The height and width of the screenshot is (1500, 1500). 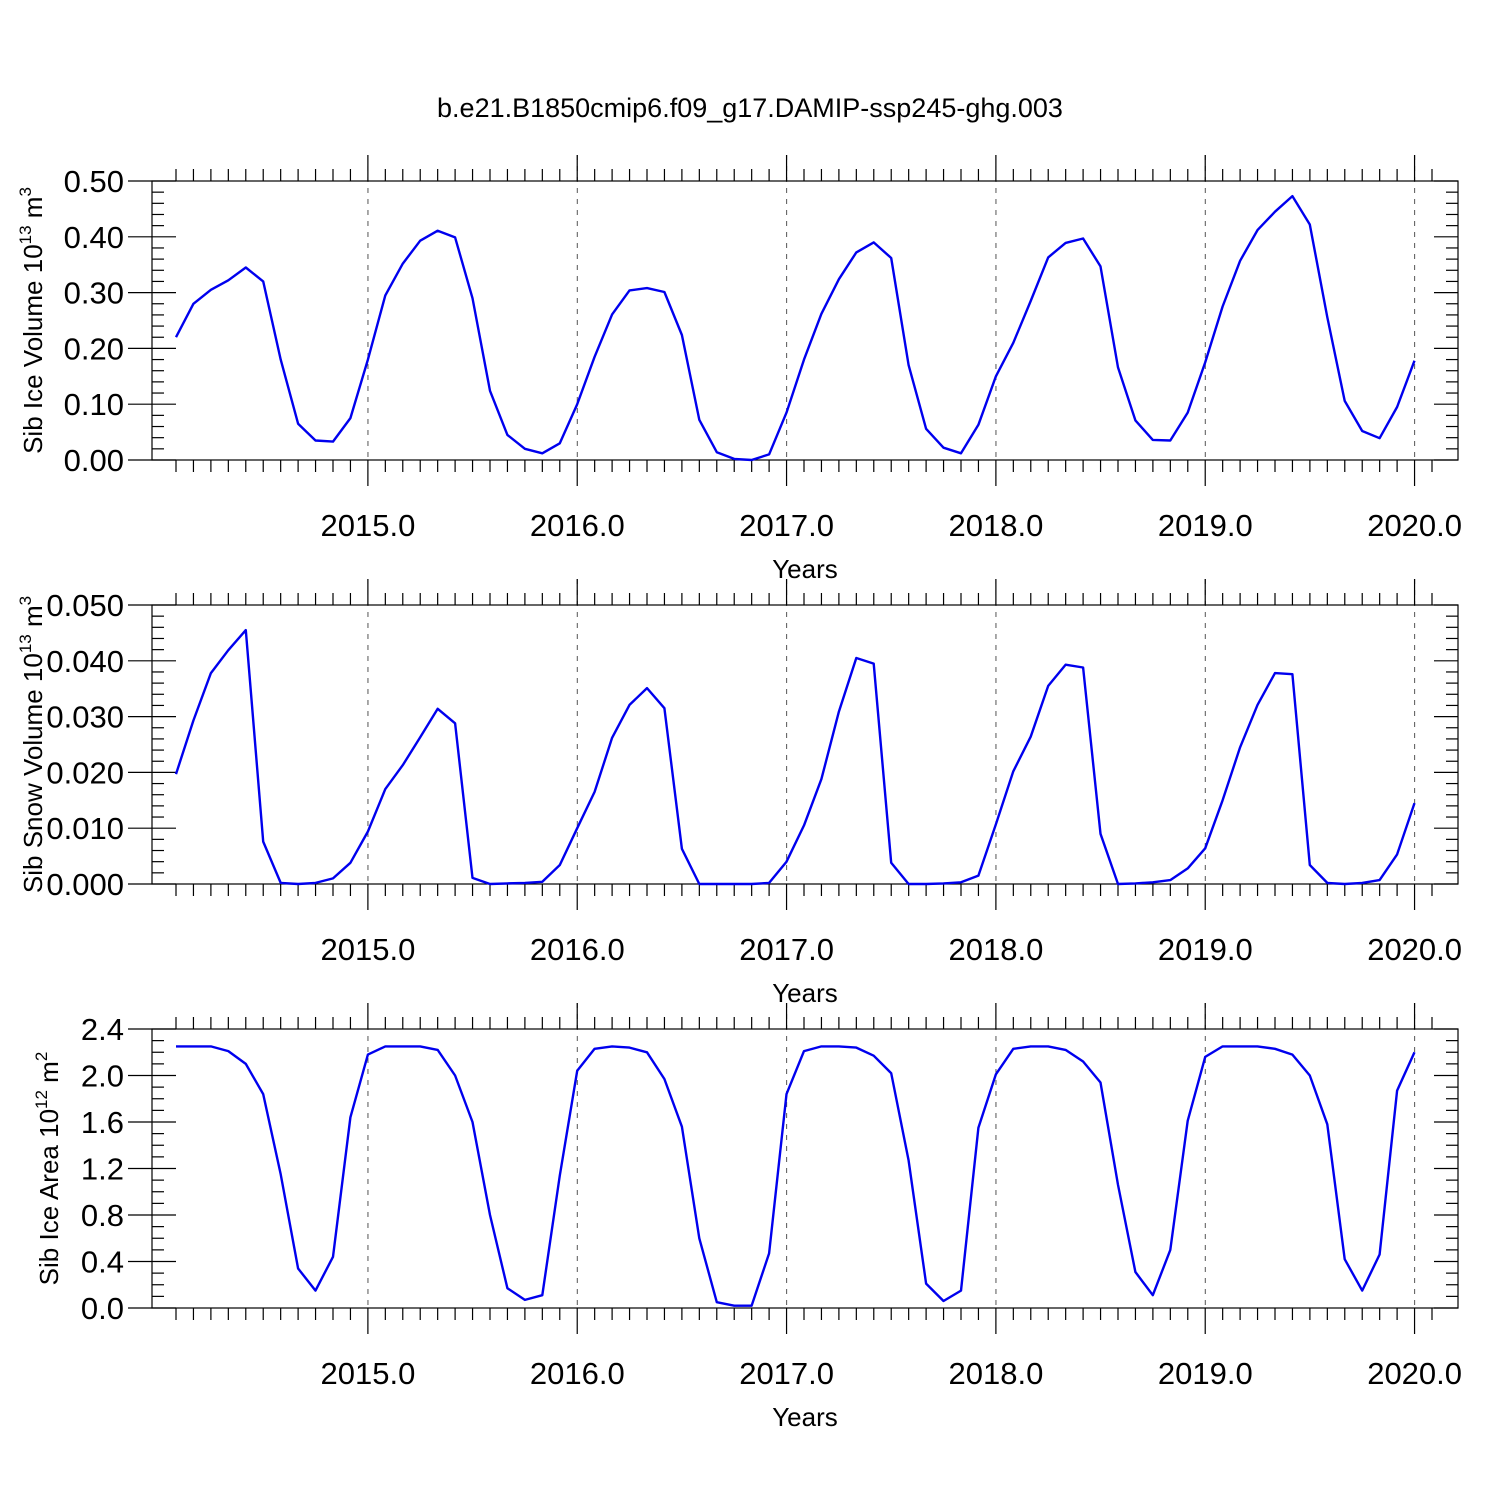 I want to click on y-axis-label: Sib Ice Area 1012 m2, so click(x=48, y=1169).